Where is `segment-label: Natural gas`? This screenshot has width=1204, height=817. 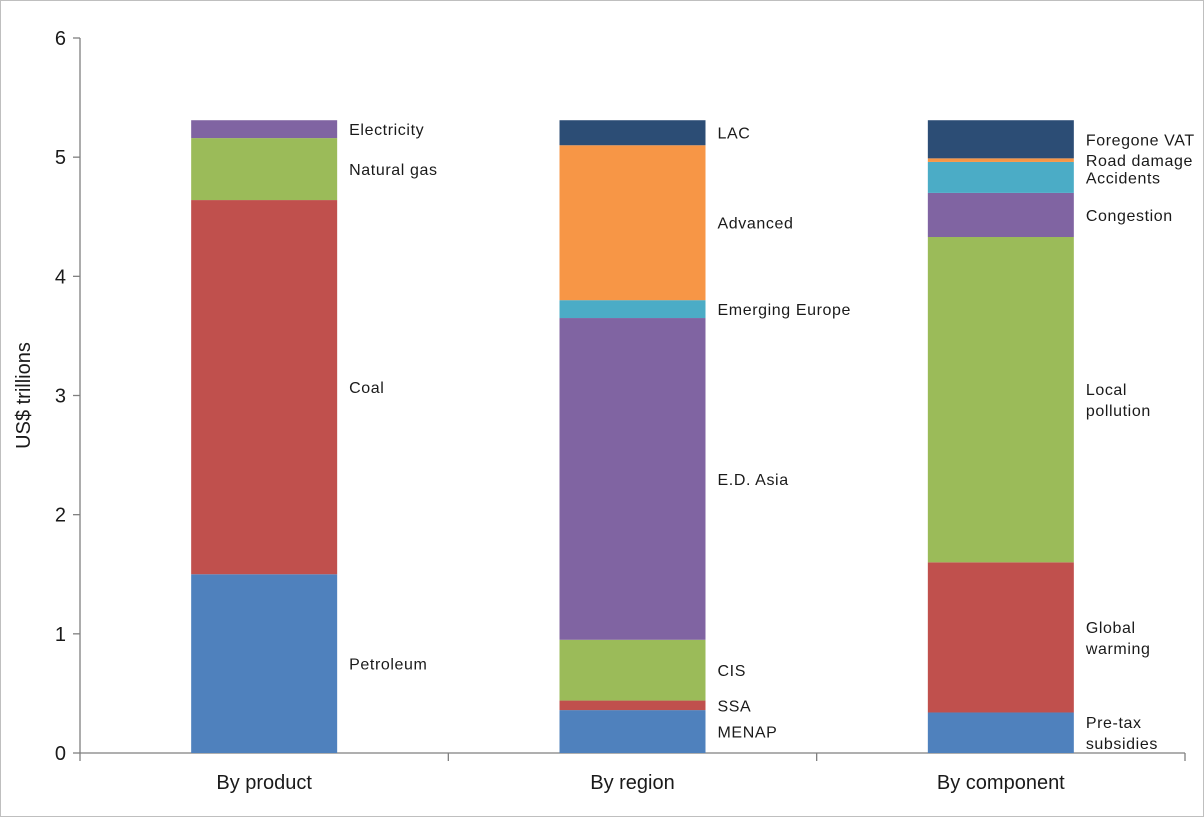
segment-label: Natural gas is located at coordinates (393, 170).